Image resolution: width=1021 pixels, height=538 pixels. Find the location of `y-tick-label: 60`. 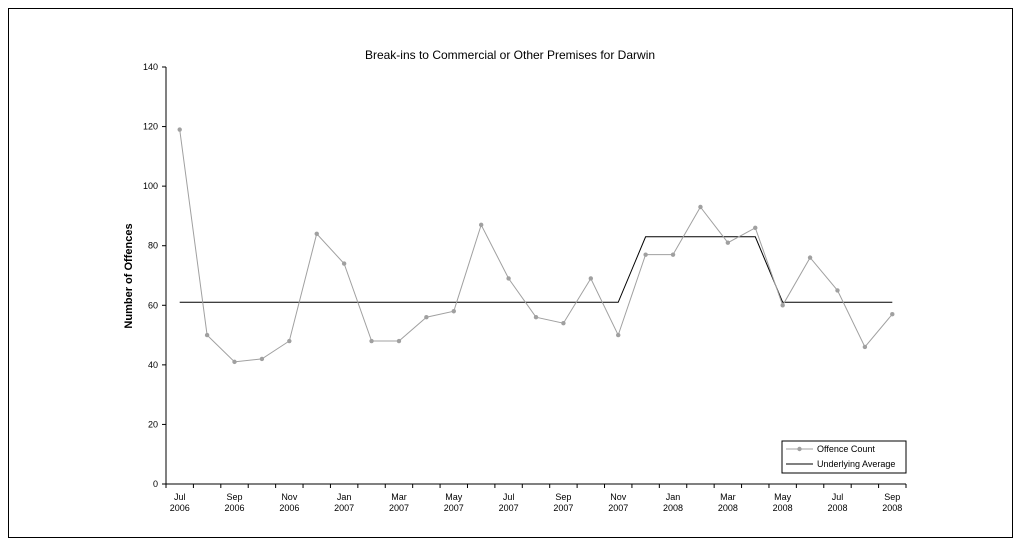

y-tick-label: 60 is located at coordinates (153, 305).